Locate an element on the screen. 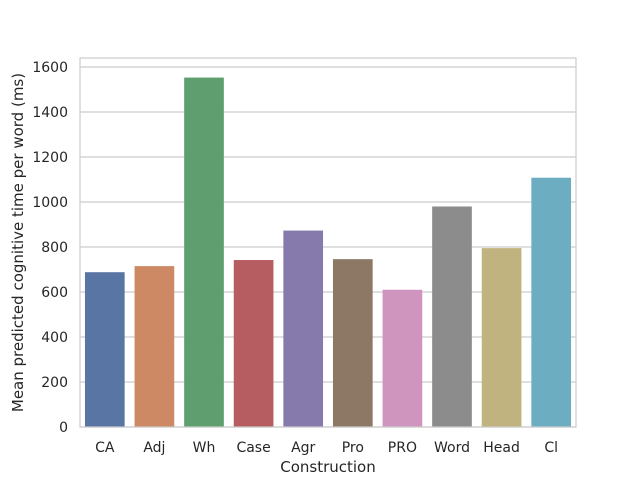 This screenshot has width=640, height=480. x-tick-labels: CA Adj Wh Case Agr Pro PRO Word Head Cl is located at coordinates (326, 448).